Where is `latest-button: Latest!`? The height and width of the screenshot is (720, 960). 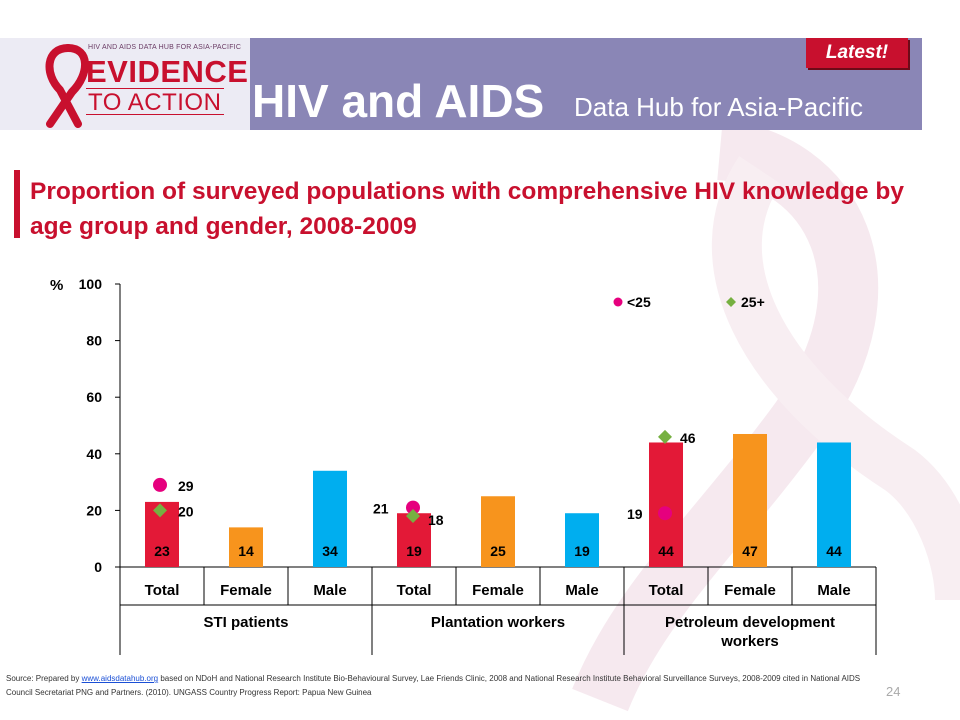 latest-button: Latest! is located at coordinates (857, 53).